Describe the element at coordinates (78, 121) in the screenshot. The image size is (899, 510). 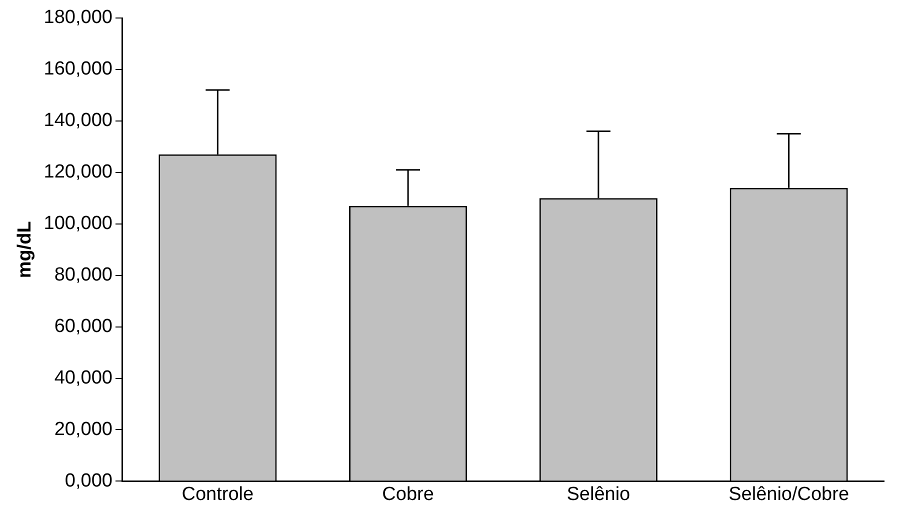
I see `y-tick-label: 140,000` at that location.